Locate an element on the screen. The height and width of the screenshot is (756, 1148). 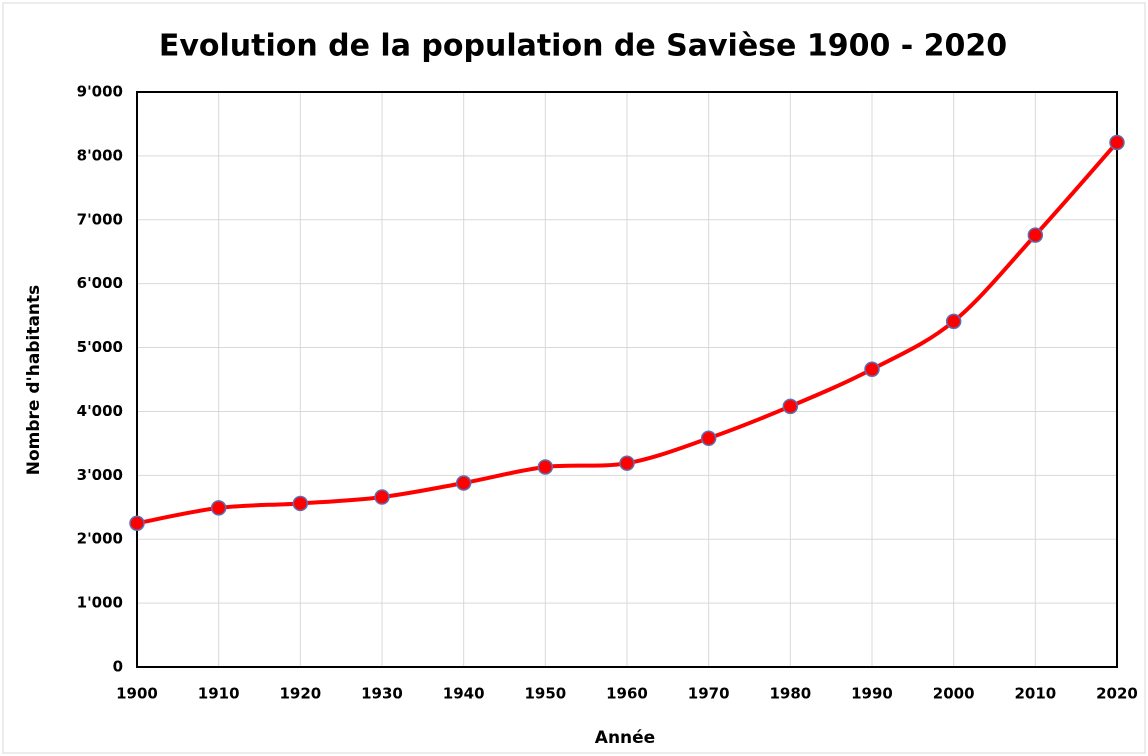
x-tick-label: 1910 is located at coordinates (219, 694).